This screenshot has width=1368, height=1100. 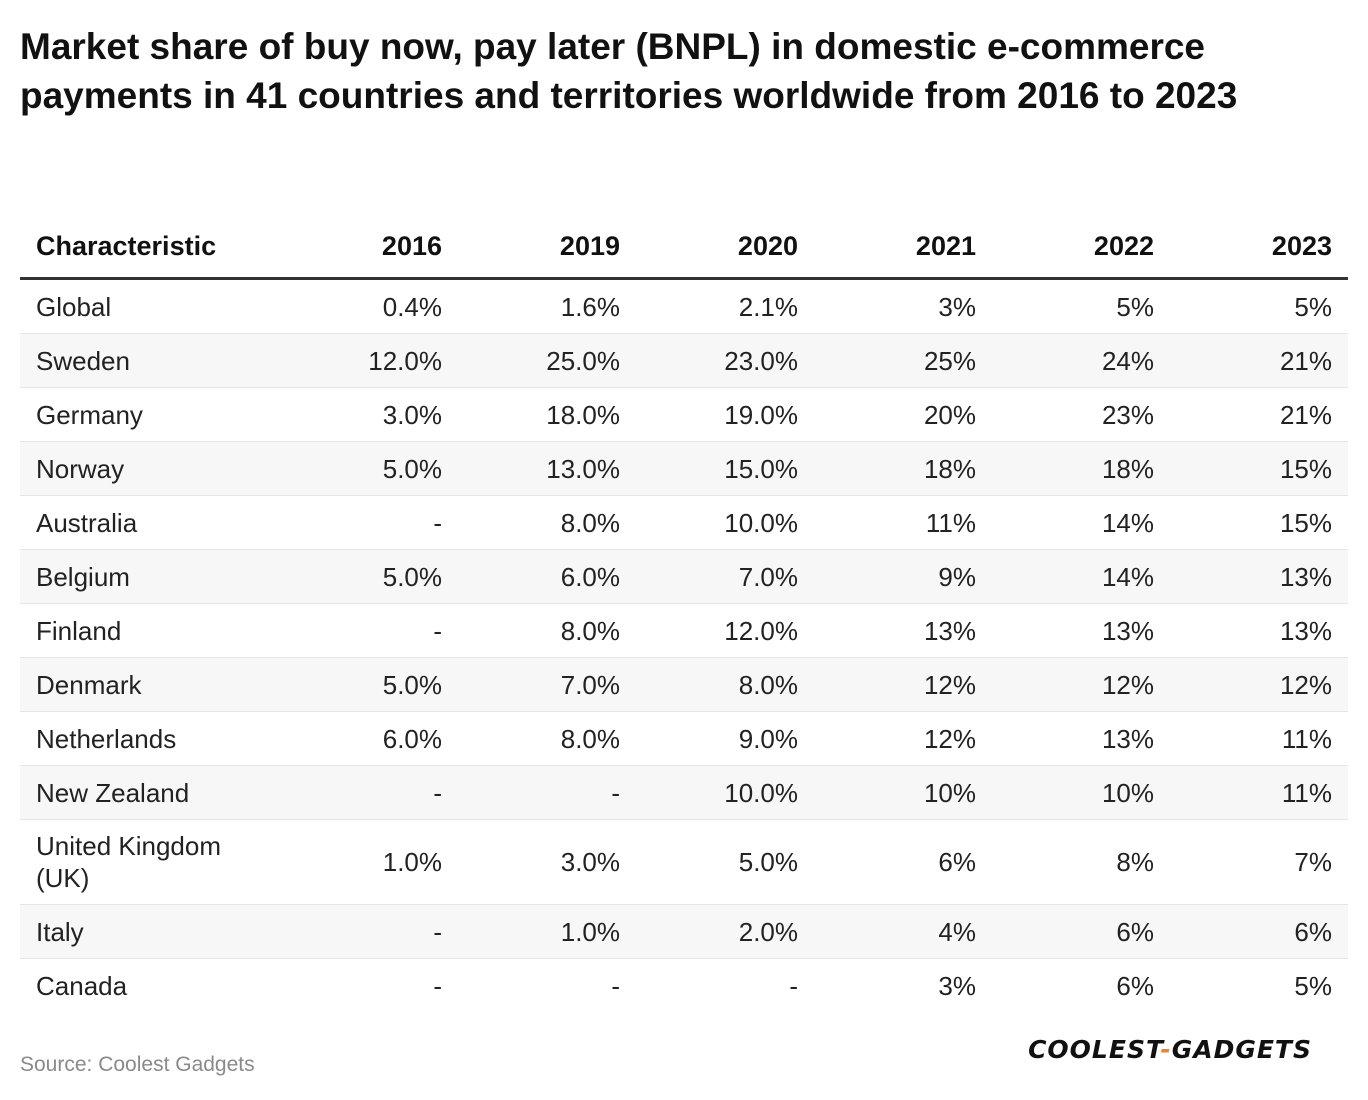 What do you see at coordinates (547, 414) in the screenshot?
I see `value-cell: 18.0%` at bounding box center [547, 414].